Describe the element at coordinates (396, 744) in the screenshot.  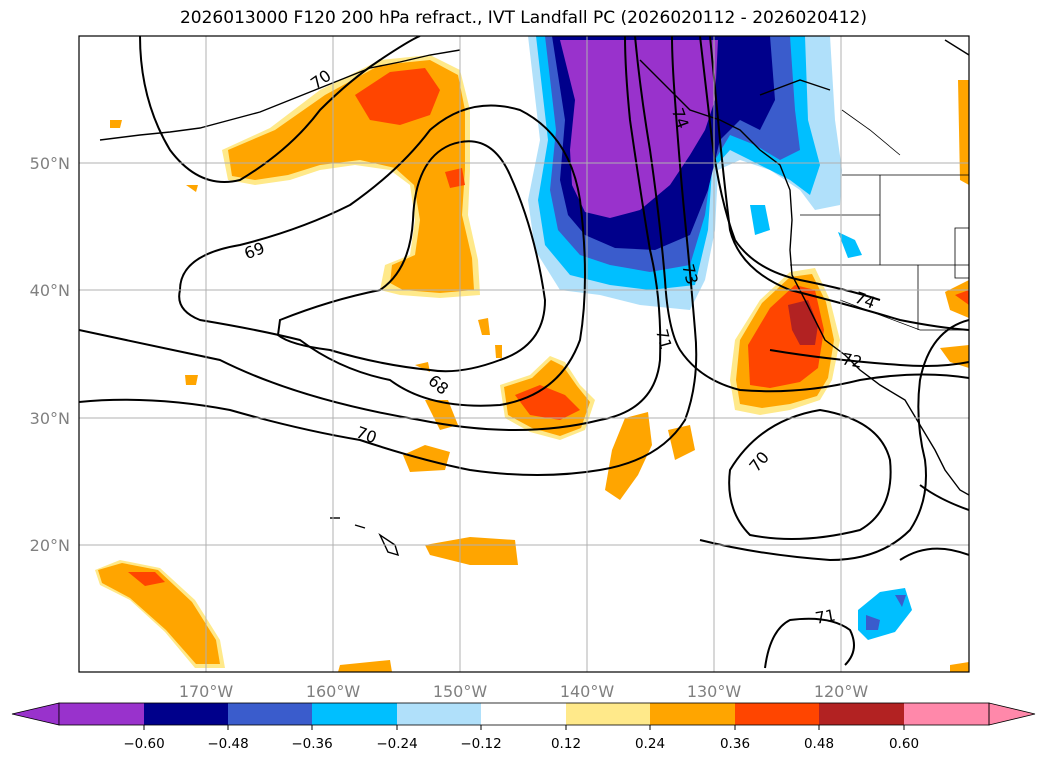
I see `colorbar-tick-label: −0.24` at that location.